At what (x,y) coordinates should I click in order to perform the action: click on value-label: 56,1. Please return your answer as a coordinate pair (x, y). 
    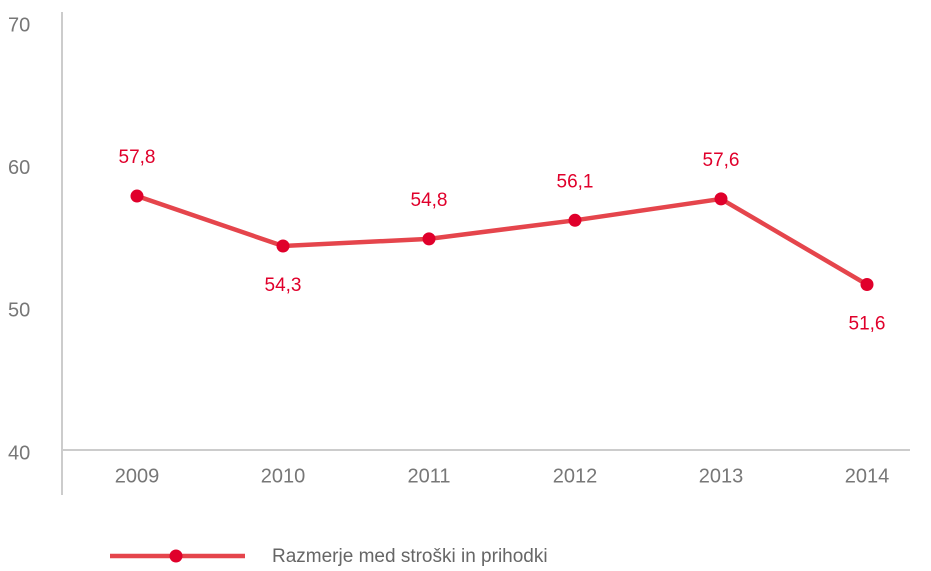
    Looking at the image, I should click on (575, 181).